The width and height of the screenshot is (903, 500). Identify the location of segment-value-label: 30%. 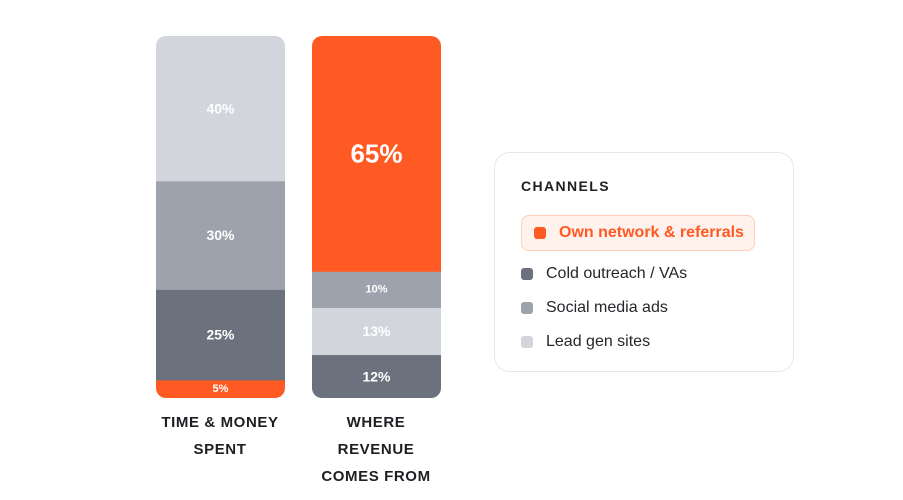
(220, 235).